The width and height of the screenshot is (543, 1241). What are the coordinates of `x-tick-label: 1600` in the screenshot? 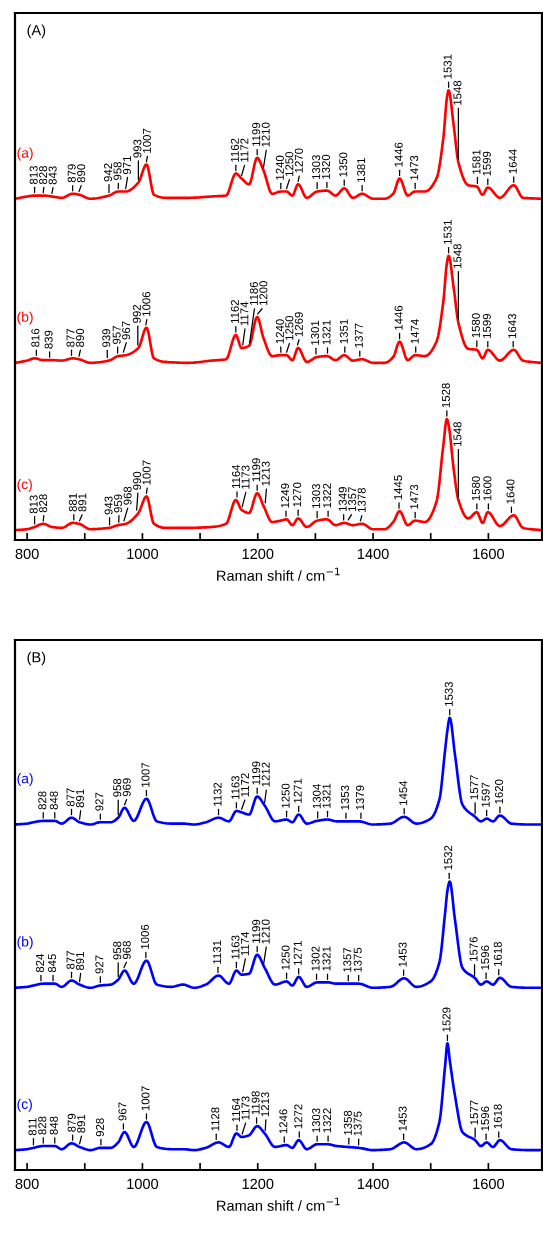 It's located at (489, 1184).